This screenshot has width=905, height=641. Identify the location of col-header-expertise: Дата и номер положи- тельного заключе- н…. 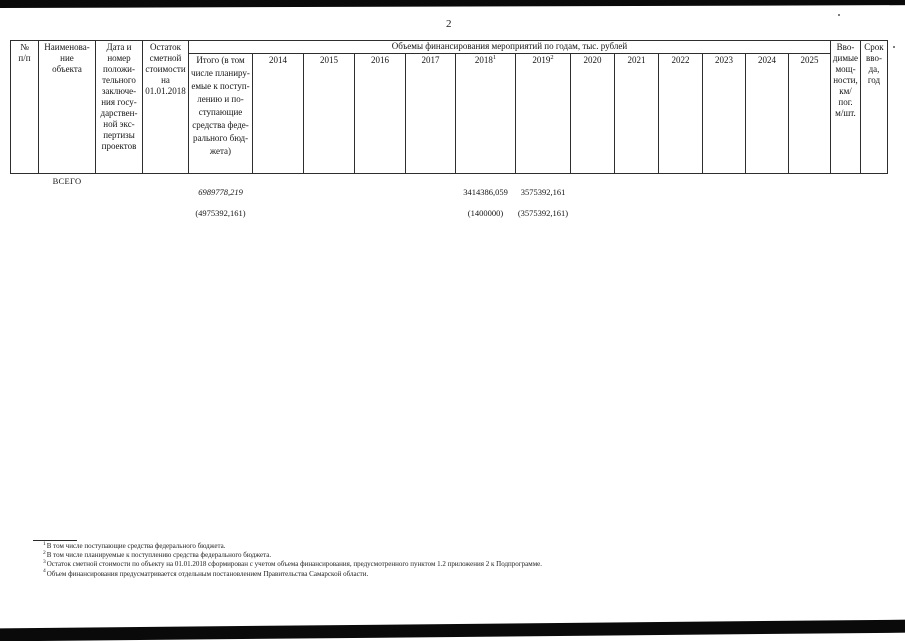
(119, 107).